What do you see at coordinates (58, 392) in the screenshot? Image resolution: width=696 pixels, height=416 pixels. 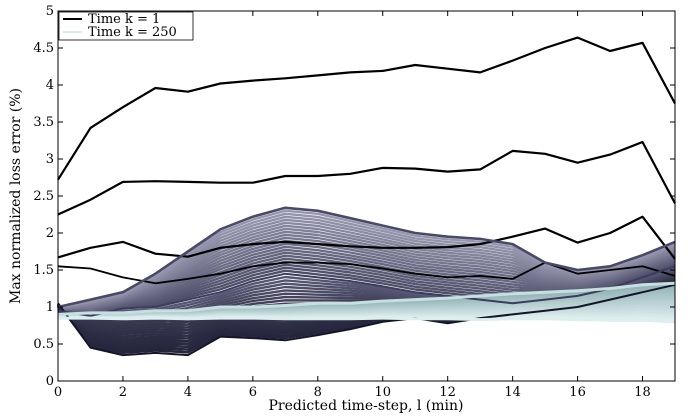 I see `x-tick-label: 0` at bounding box center [58, 392].